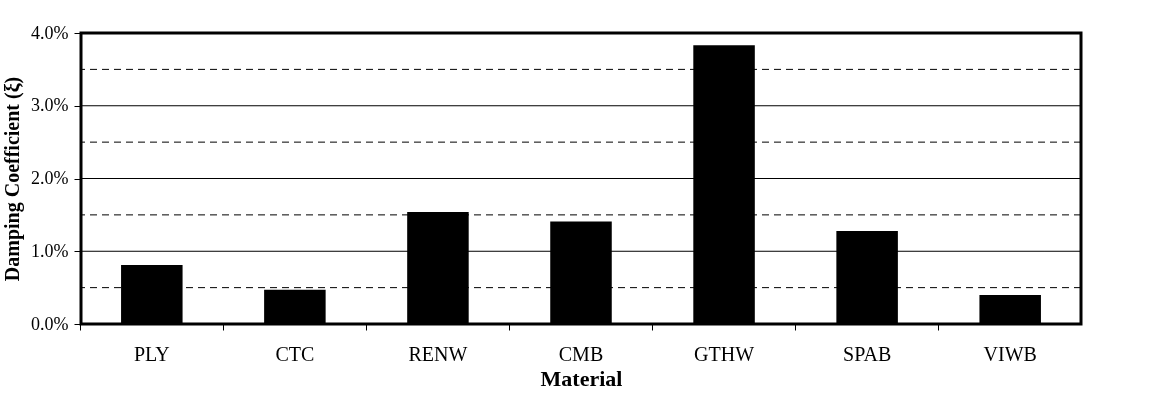  What do you see at coordinates (581, 353) in the screenshot?
I see `x-tick-label: CMB` at bounding box center [581, 353].